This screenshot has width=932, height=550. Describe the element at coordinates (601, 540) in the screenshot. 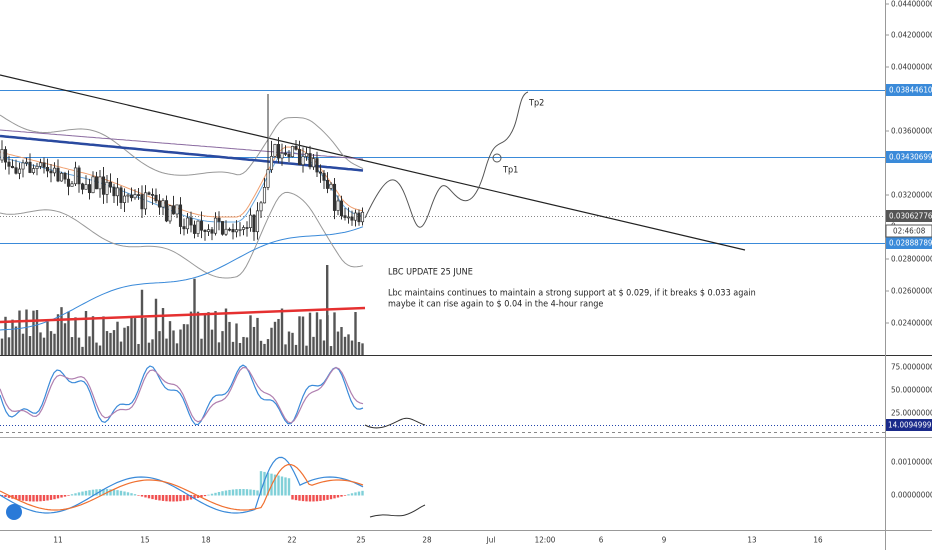

I see `time-axis-label: 6` at that location.